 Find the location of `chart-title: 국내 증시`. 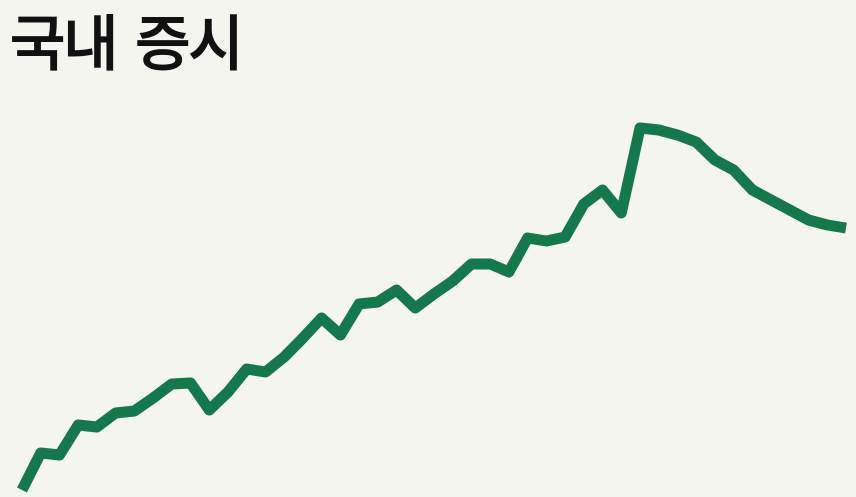

chart-title: 국내 증시 is located at coordinates (127, 45).